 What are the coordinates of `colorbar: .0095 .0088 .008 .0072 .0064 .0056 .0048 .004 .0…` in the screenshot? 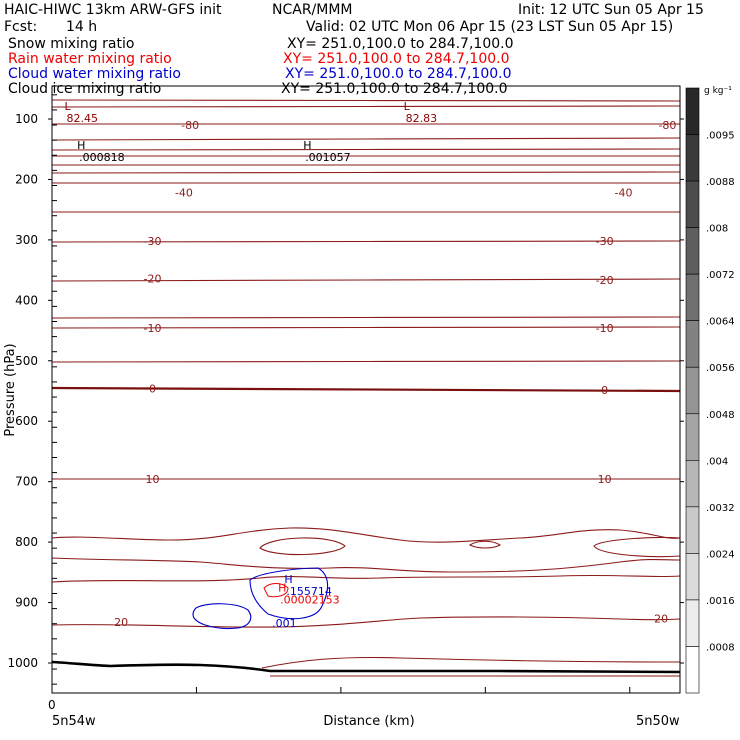 It's located at (710, 390).